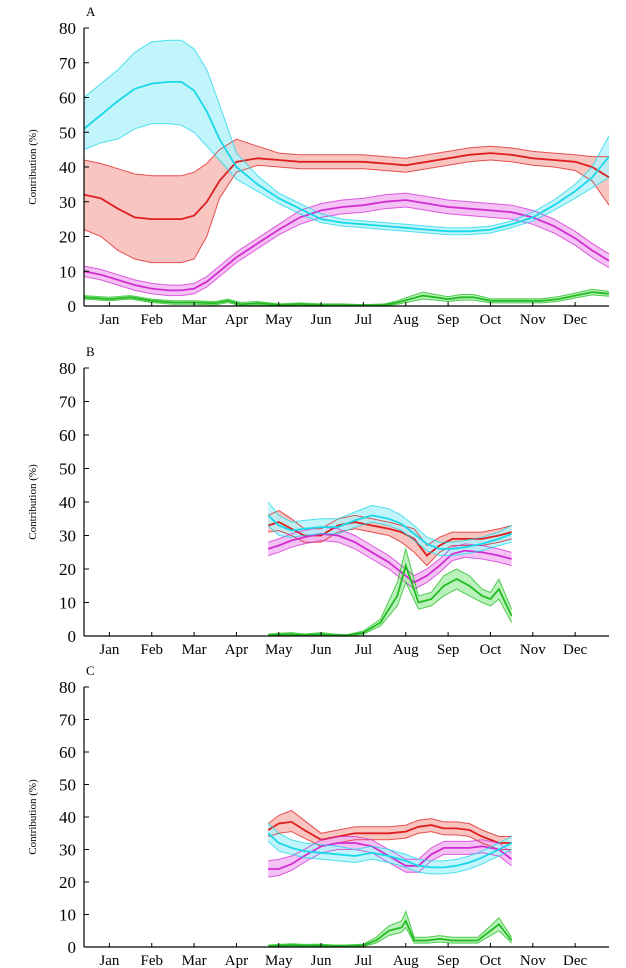 The width and height of the screenshot is (626, 968). I want to click on series-4-band, so click(390, 848).